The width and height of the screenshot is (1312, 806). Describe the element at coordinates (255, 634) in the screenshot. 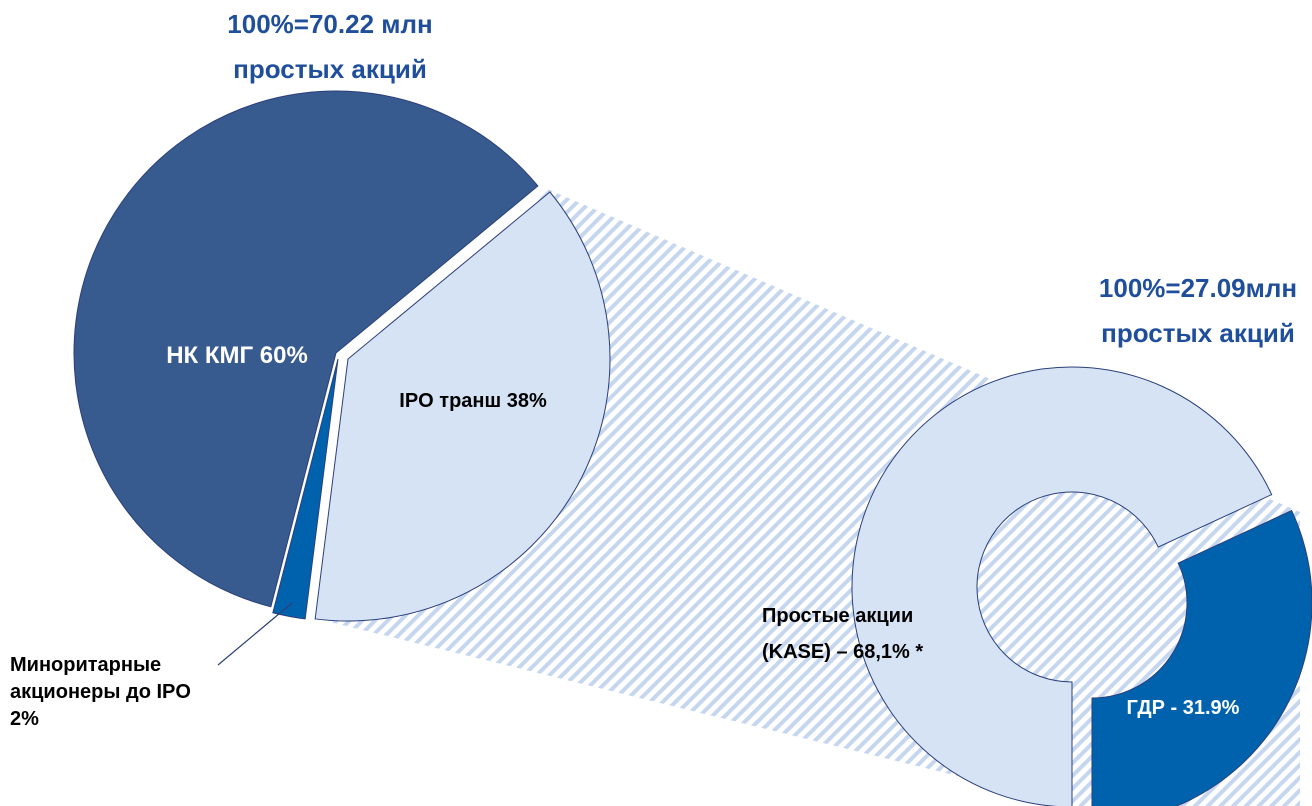

I see `leader-line` at that location.